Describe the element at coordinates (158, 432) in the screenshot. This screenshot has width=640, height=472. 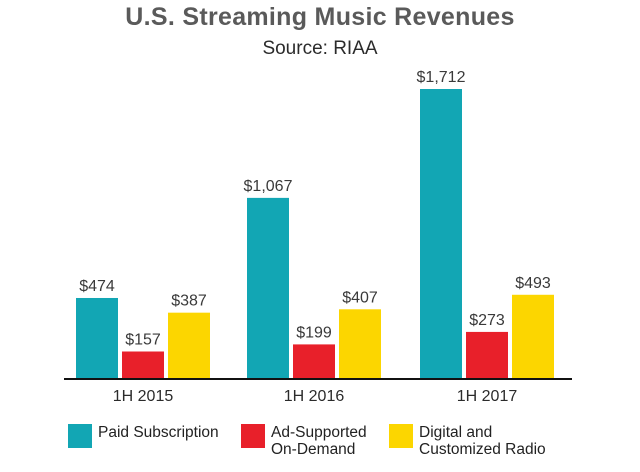
I see `legend-label-paid-subscription: Paid Subscription` at that location.